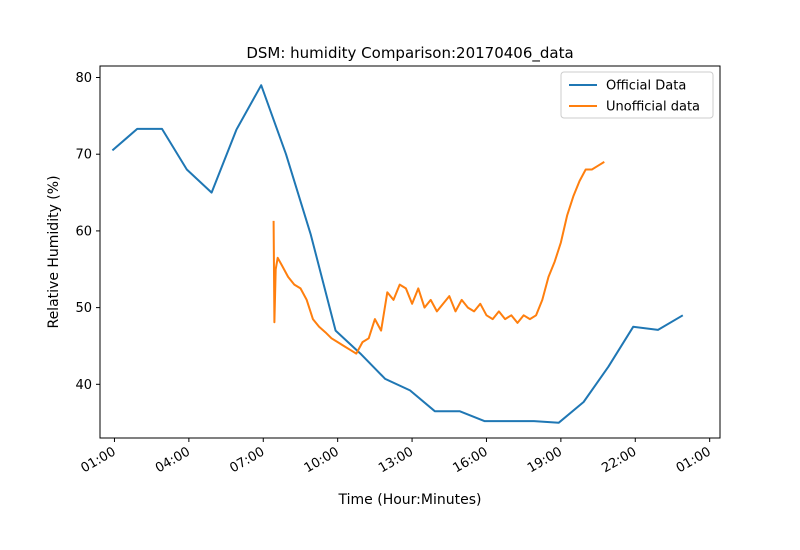 The height and width of the screenshot is (550, 800). Describe the element at coordinates (471, 460) in the screenshot. I see `x-tick-label: 16:00` at that location.